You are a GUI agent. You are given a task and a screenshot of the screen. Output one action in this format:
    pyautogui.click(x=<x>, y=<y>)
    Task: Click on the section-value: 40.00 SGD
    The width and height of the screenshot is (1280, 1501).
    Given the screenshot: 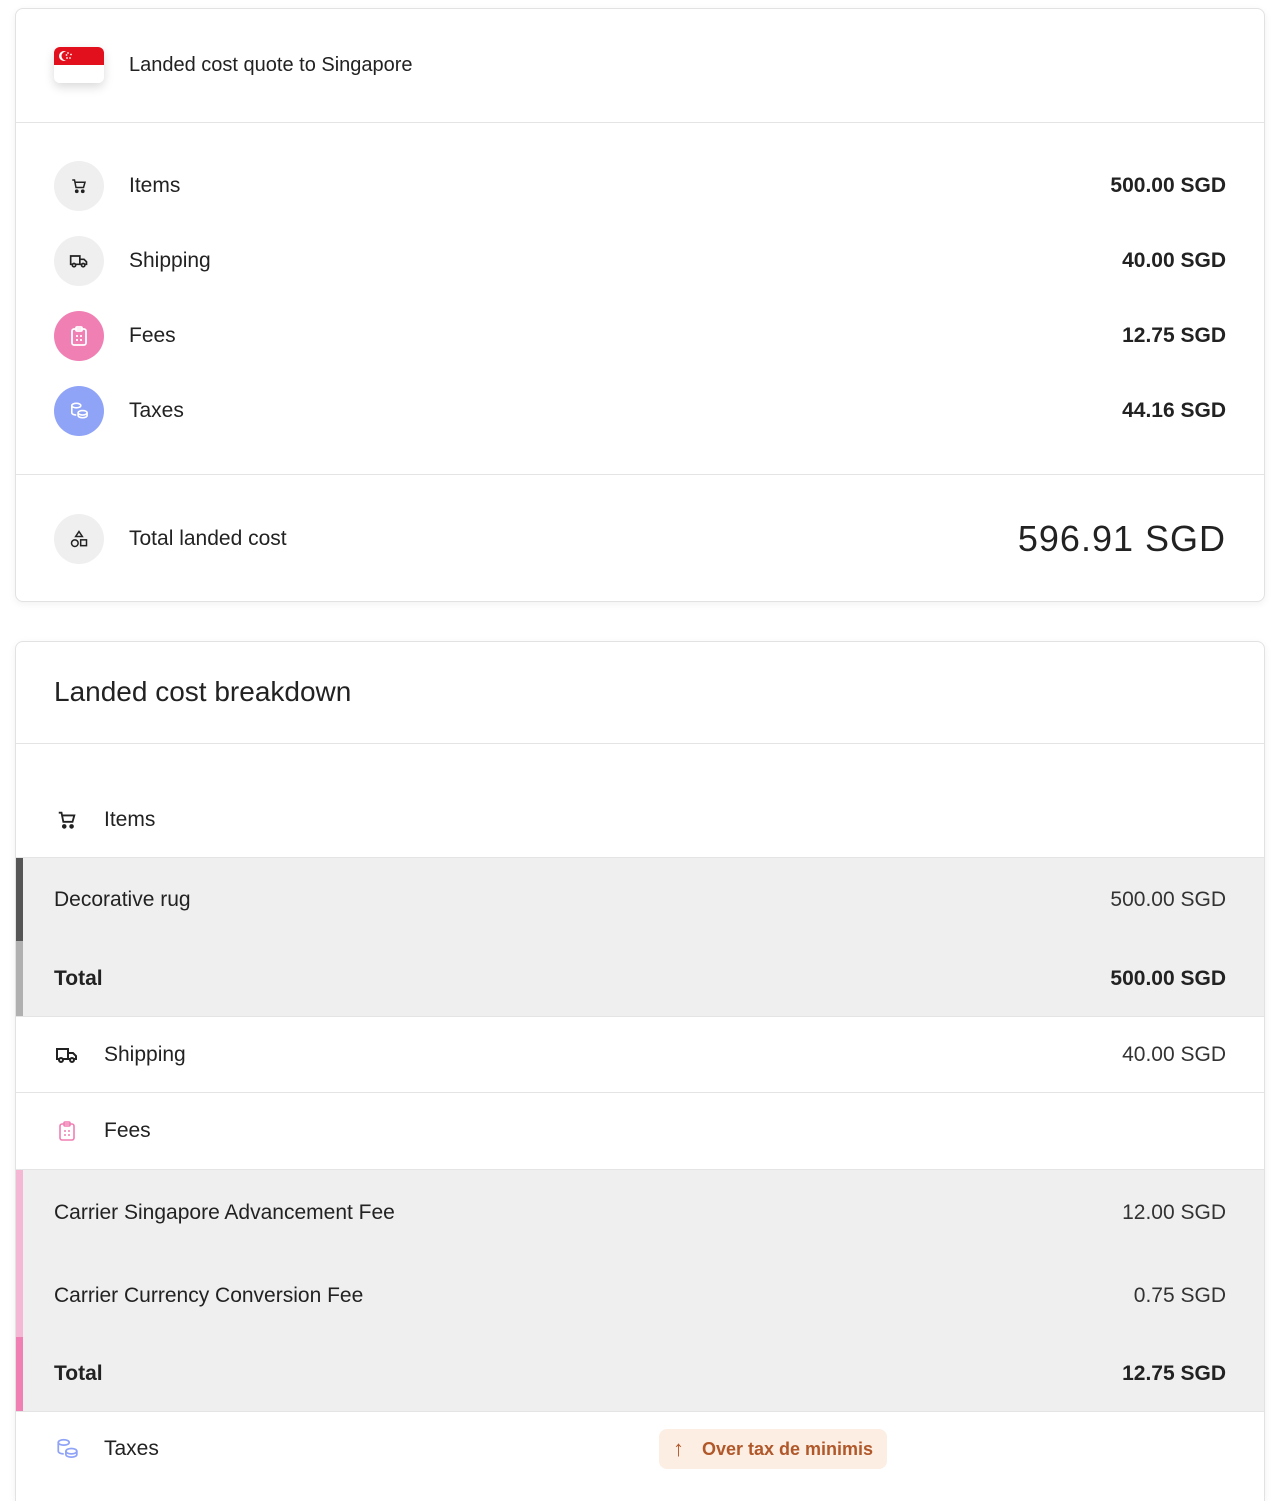 What is the action you would take?
    pyautogui.click(x=1174, y=1054)
    